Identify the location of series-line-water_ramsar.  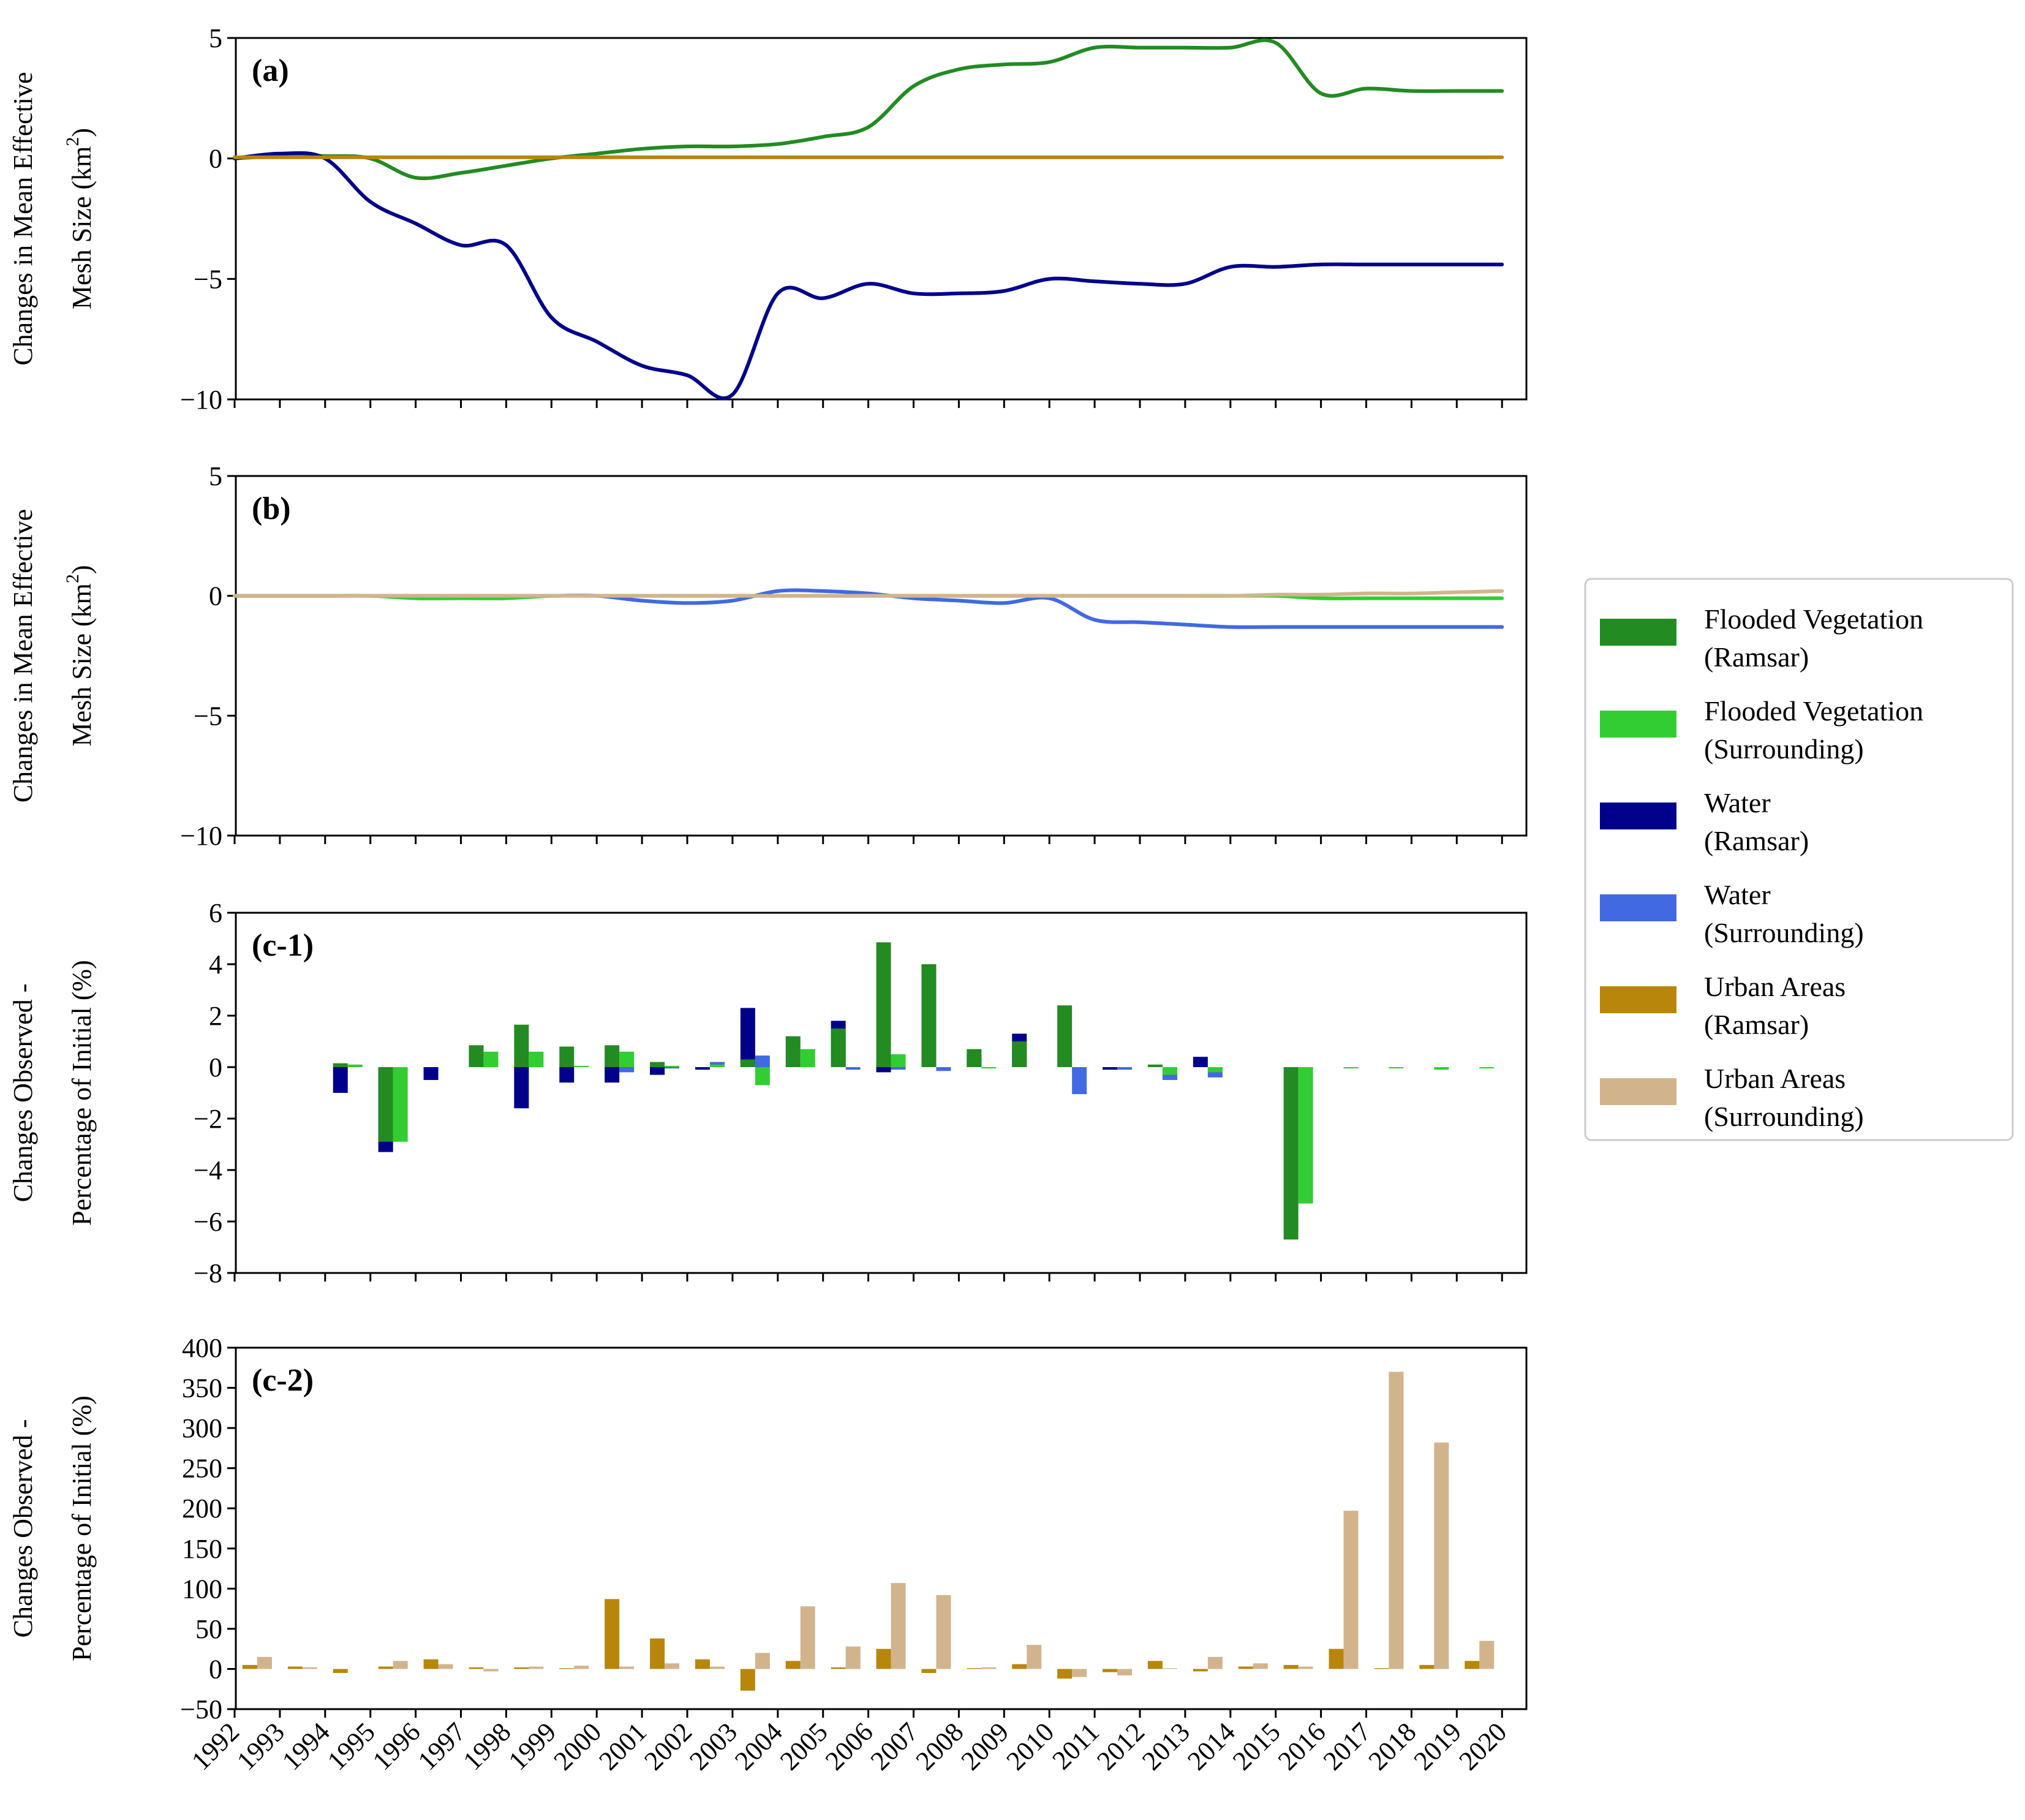
(869, 276).